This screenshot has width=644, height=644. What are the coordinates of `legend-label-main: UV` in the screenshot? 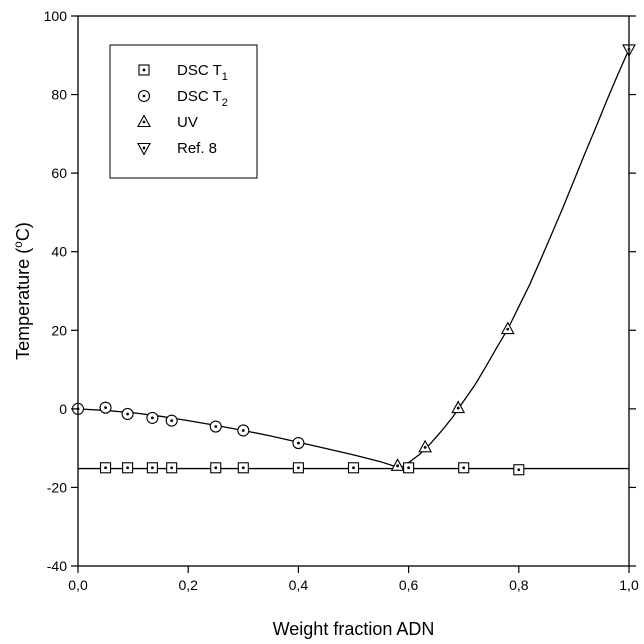 It's located at (187, 122).